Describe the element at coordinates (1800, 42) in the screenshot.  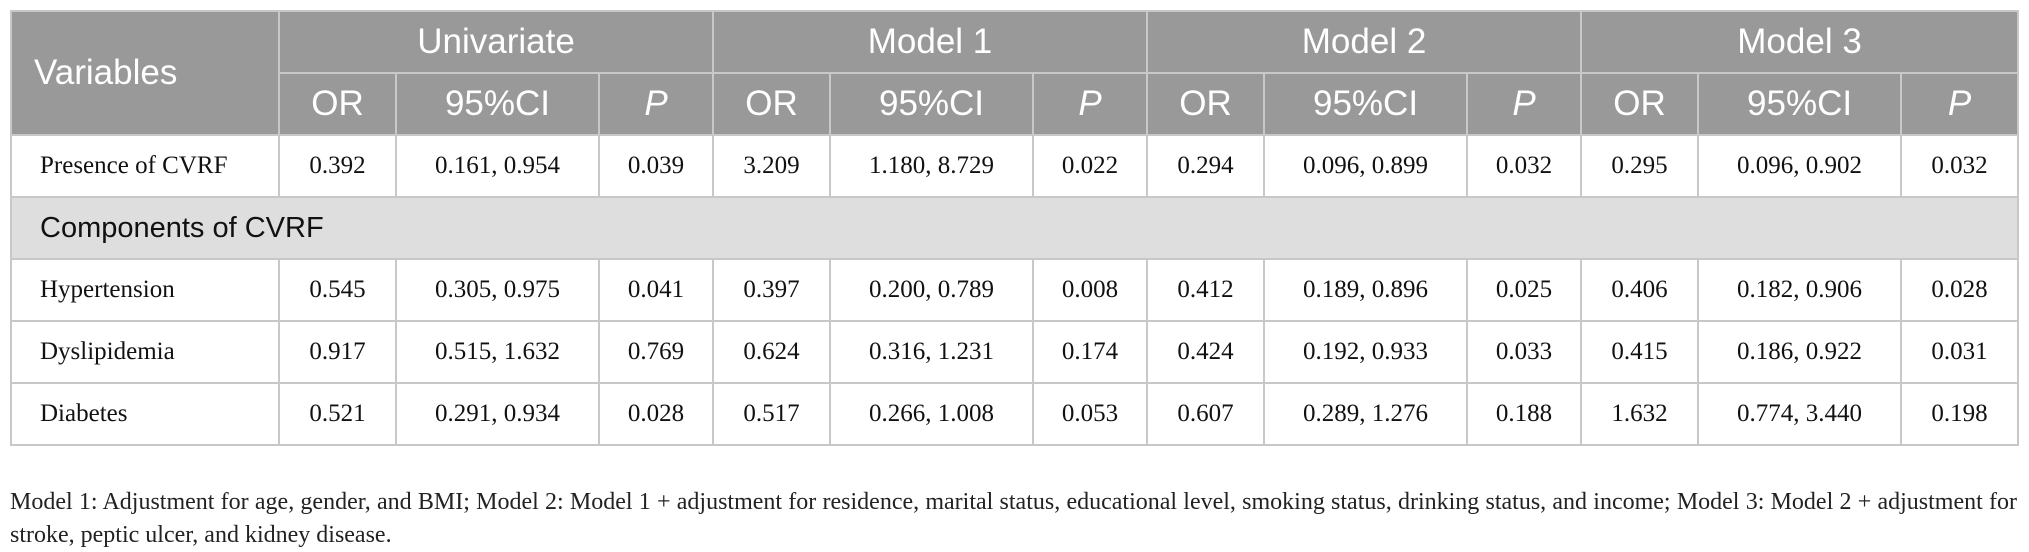
I see `header-group-model-3: Model 3` at that location.